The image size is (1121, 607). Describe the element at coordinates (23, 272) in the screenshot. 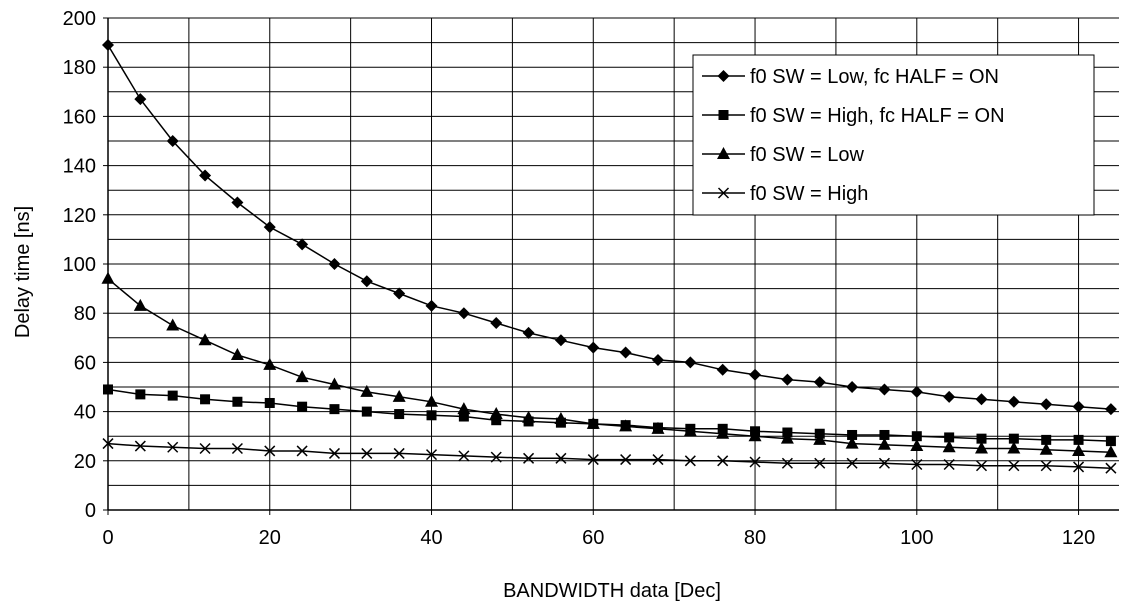

I see `y-axis-title: Delay time [ns]` at that location.